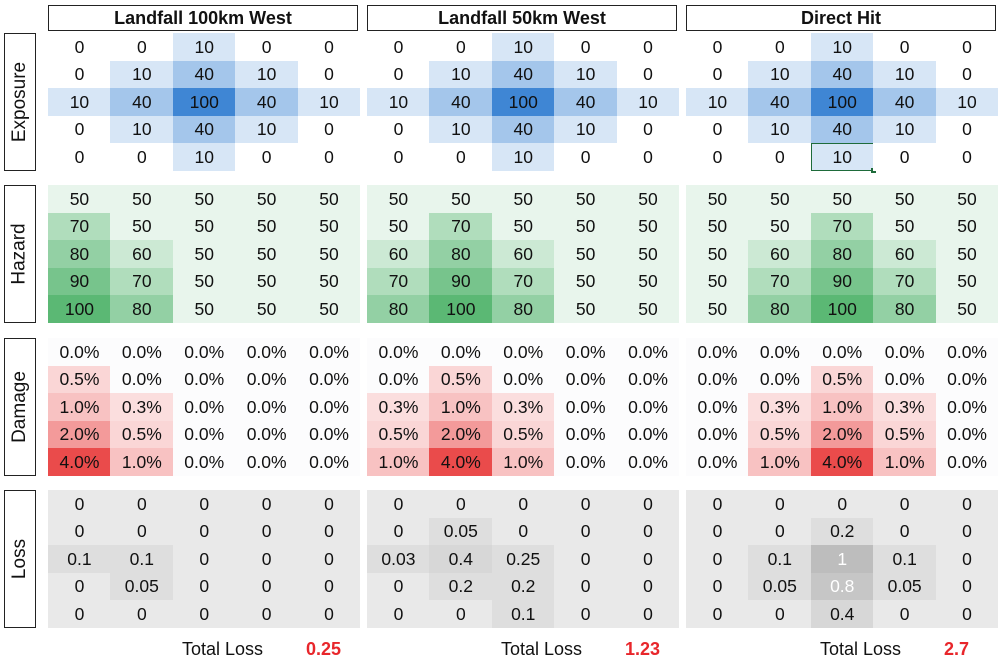 This screenshot has width=1000, height=661. I want to click on damage-cell: 2.0%, so click(79, 434).